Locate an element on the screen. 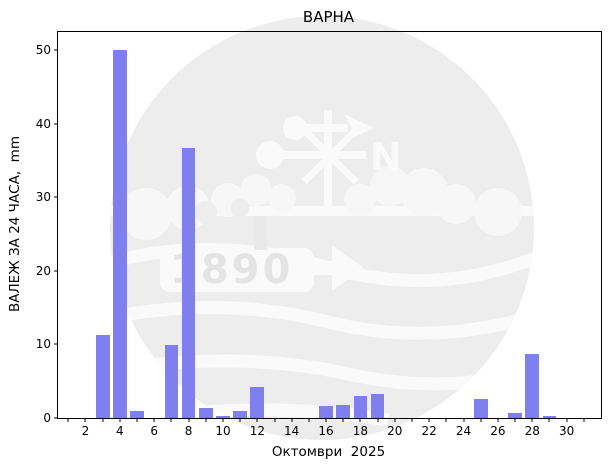 The image size is (609, 470). x-tick-label-20: 20 is located at coordinates (395, 431).